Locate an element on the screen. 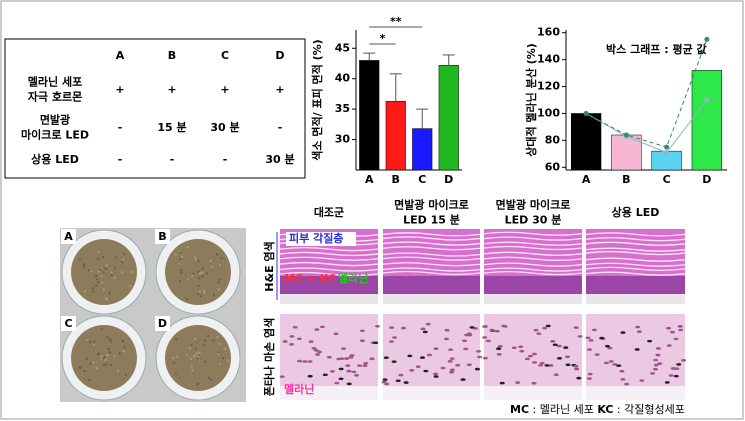  y-tick-label: 40 is located at coordinates (343, 78).